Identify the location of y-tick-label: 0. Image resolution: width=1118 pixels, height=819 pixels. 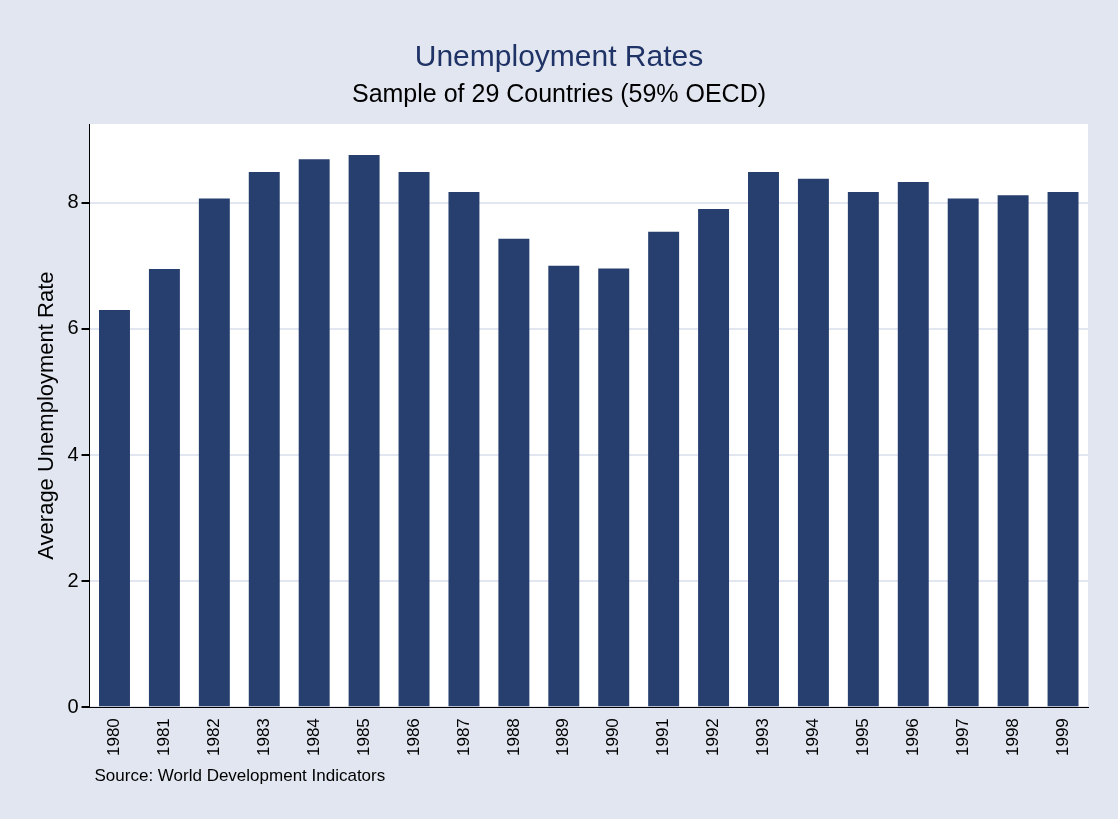
(73, 705).